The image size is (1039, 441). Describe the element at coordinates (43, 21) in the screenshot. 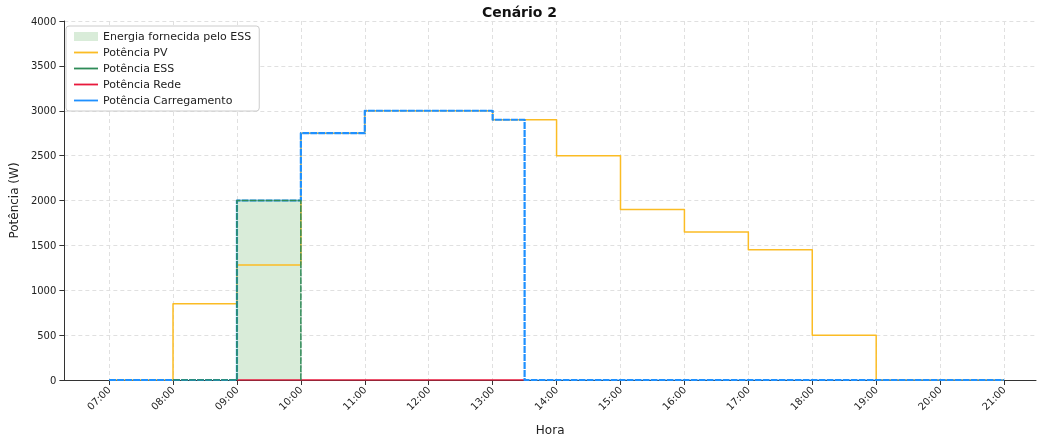

I see `y-tick-label: 4000` at that location.